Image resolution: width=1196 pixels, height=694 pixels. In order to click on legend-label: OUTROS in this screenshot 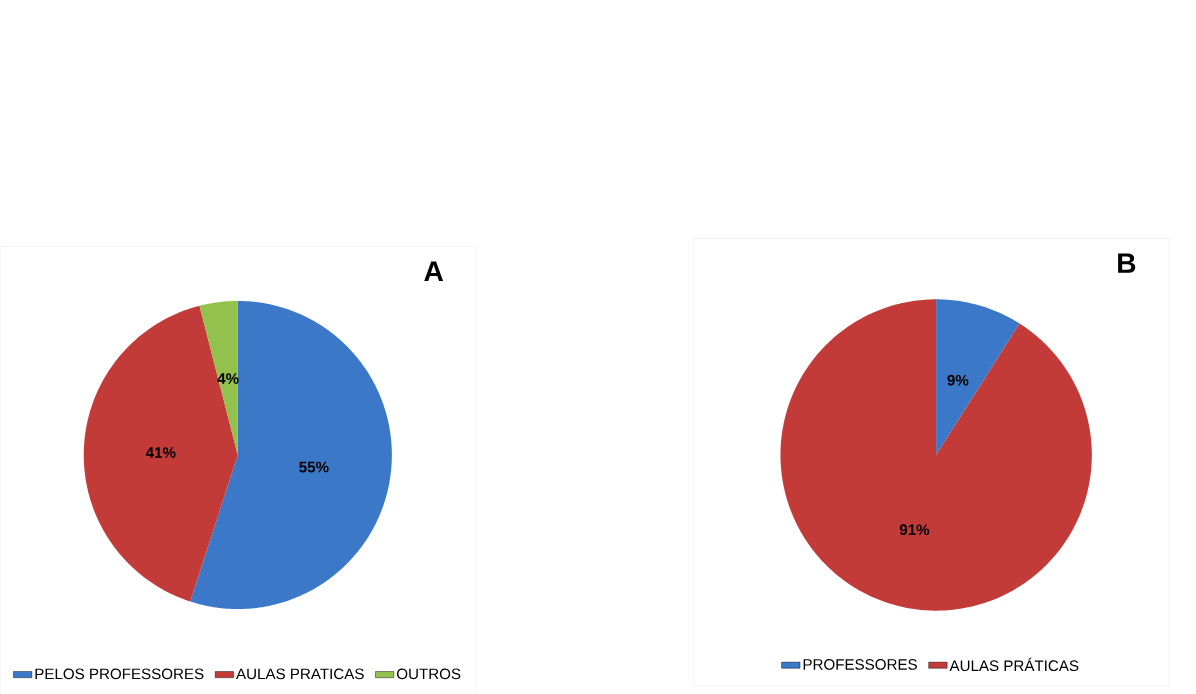, I will do `click(429, 674)`.